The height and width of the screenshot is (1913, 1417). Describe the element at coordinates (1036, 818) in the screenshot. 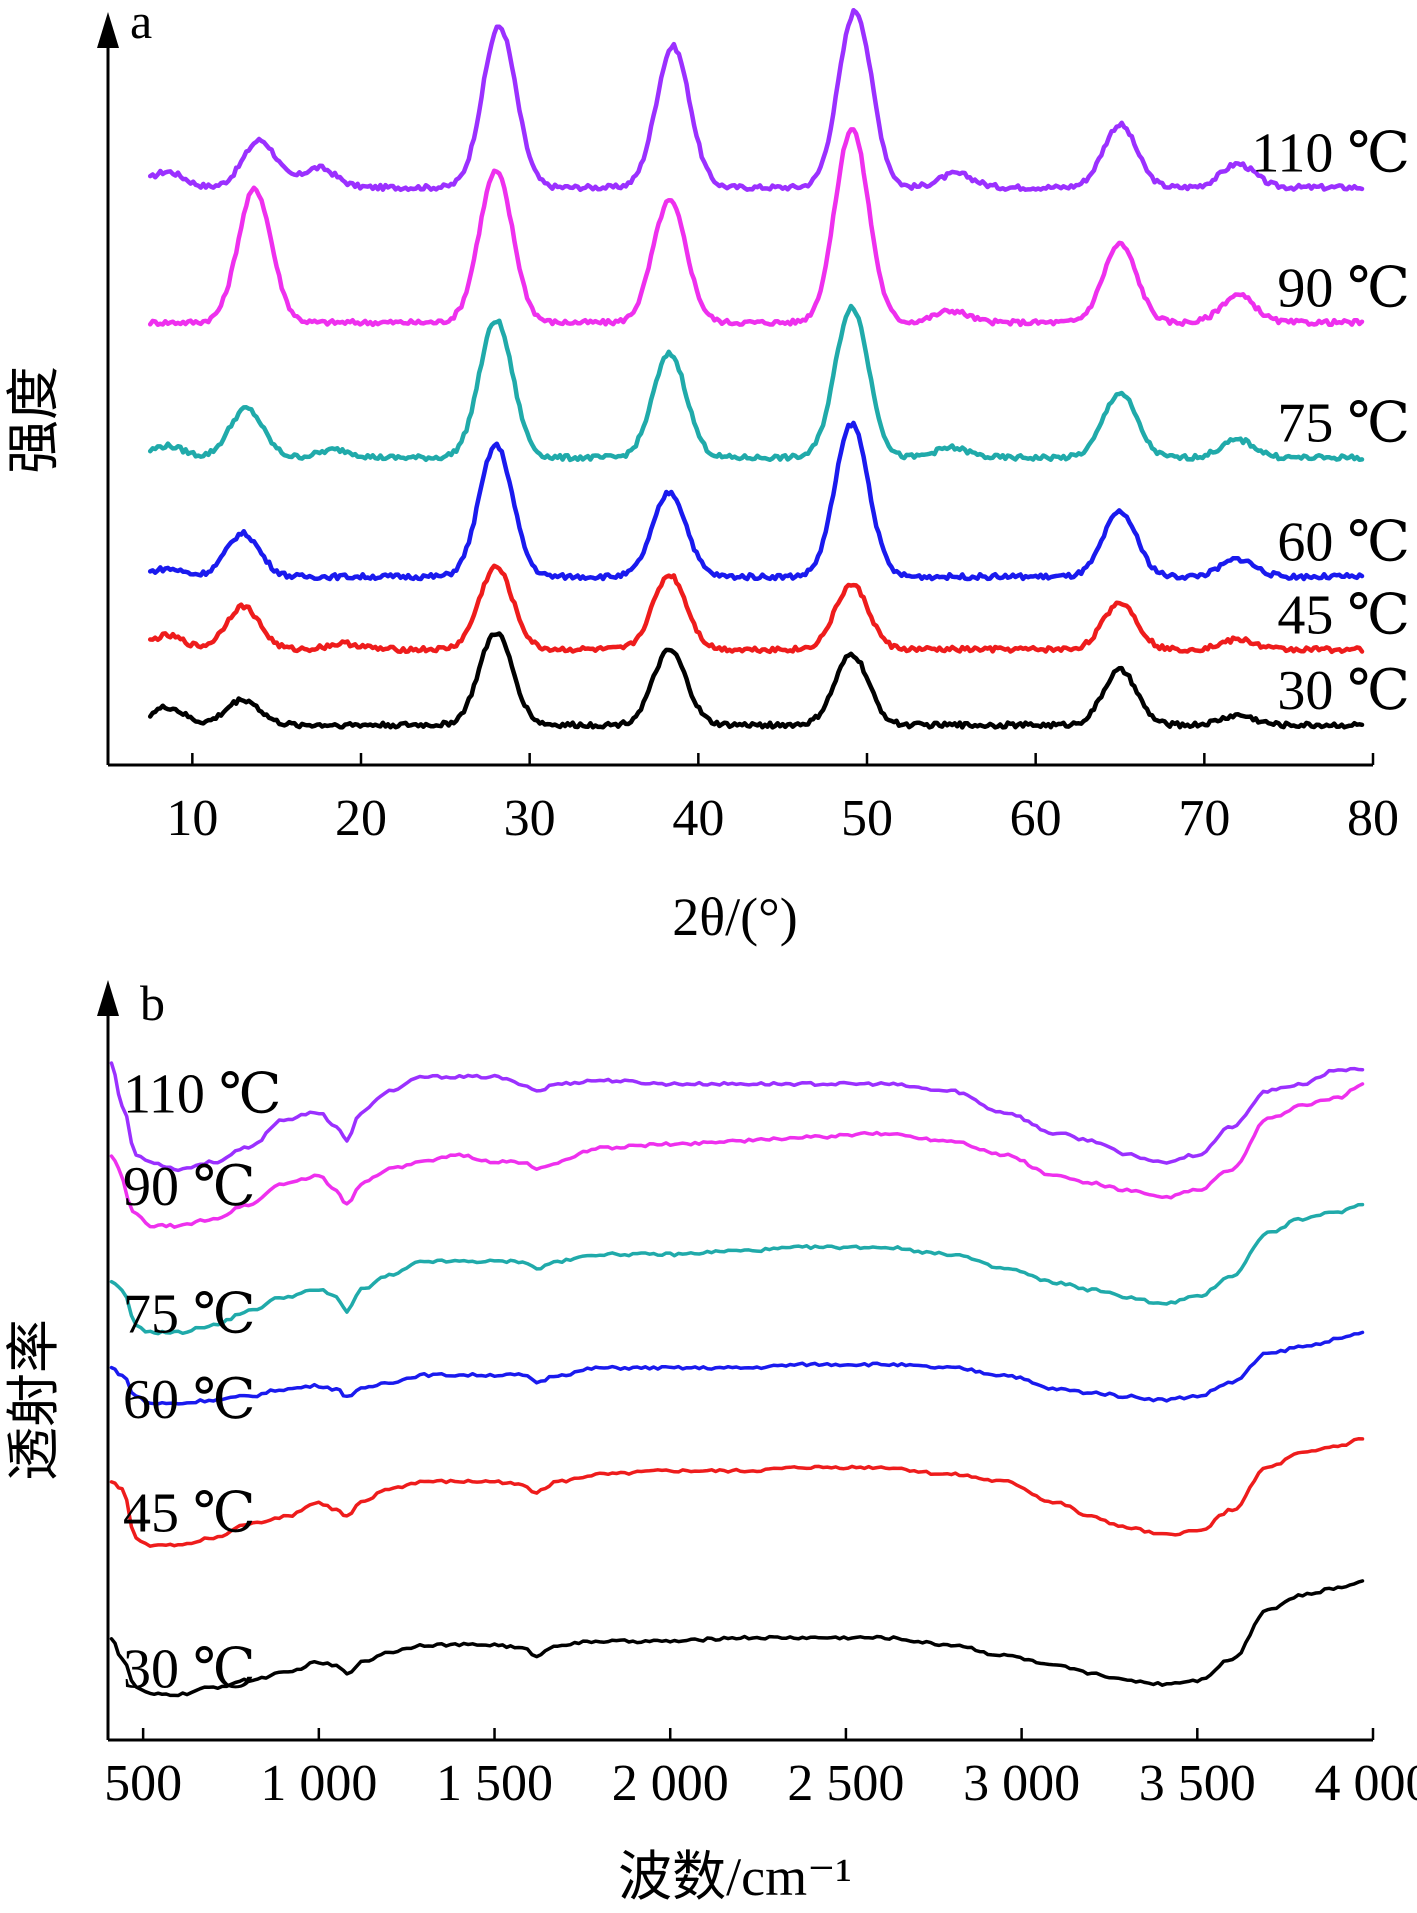

I see `panel-a-x-tick-label: 60` at that location.